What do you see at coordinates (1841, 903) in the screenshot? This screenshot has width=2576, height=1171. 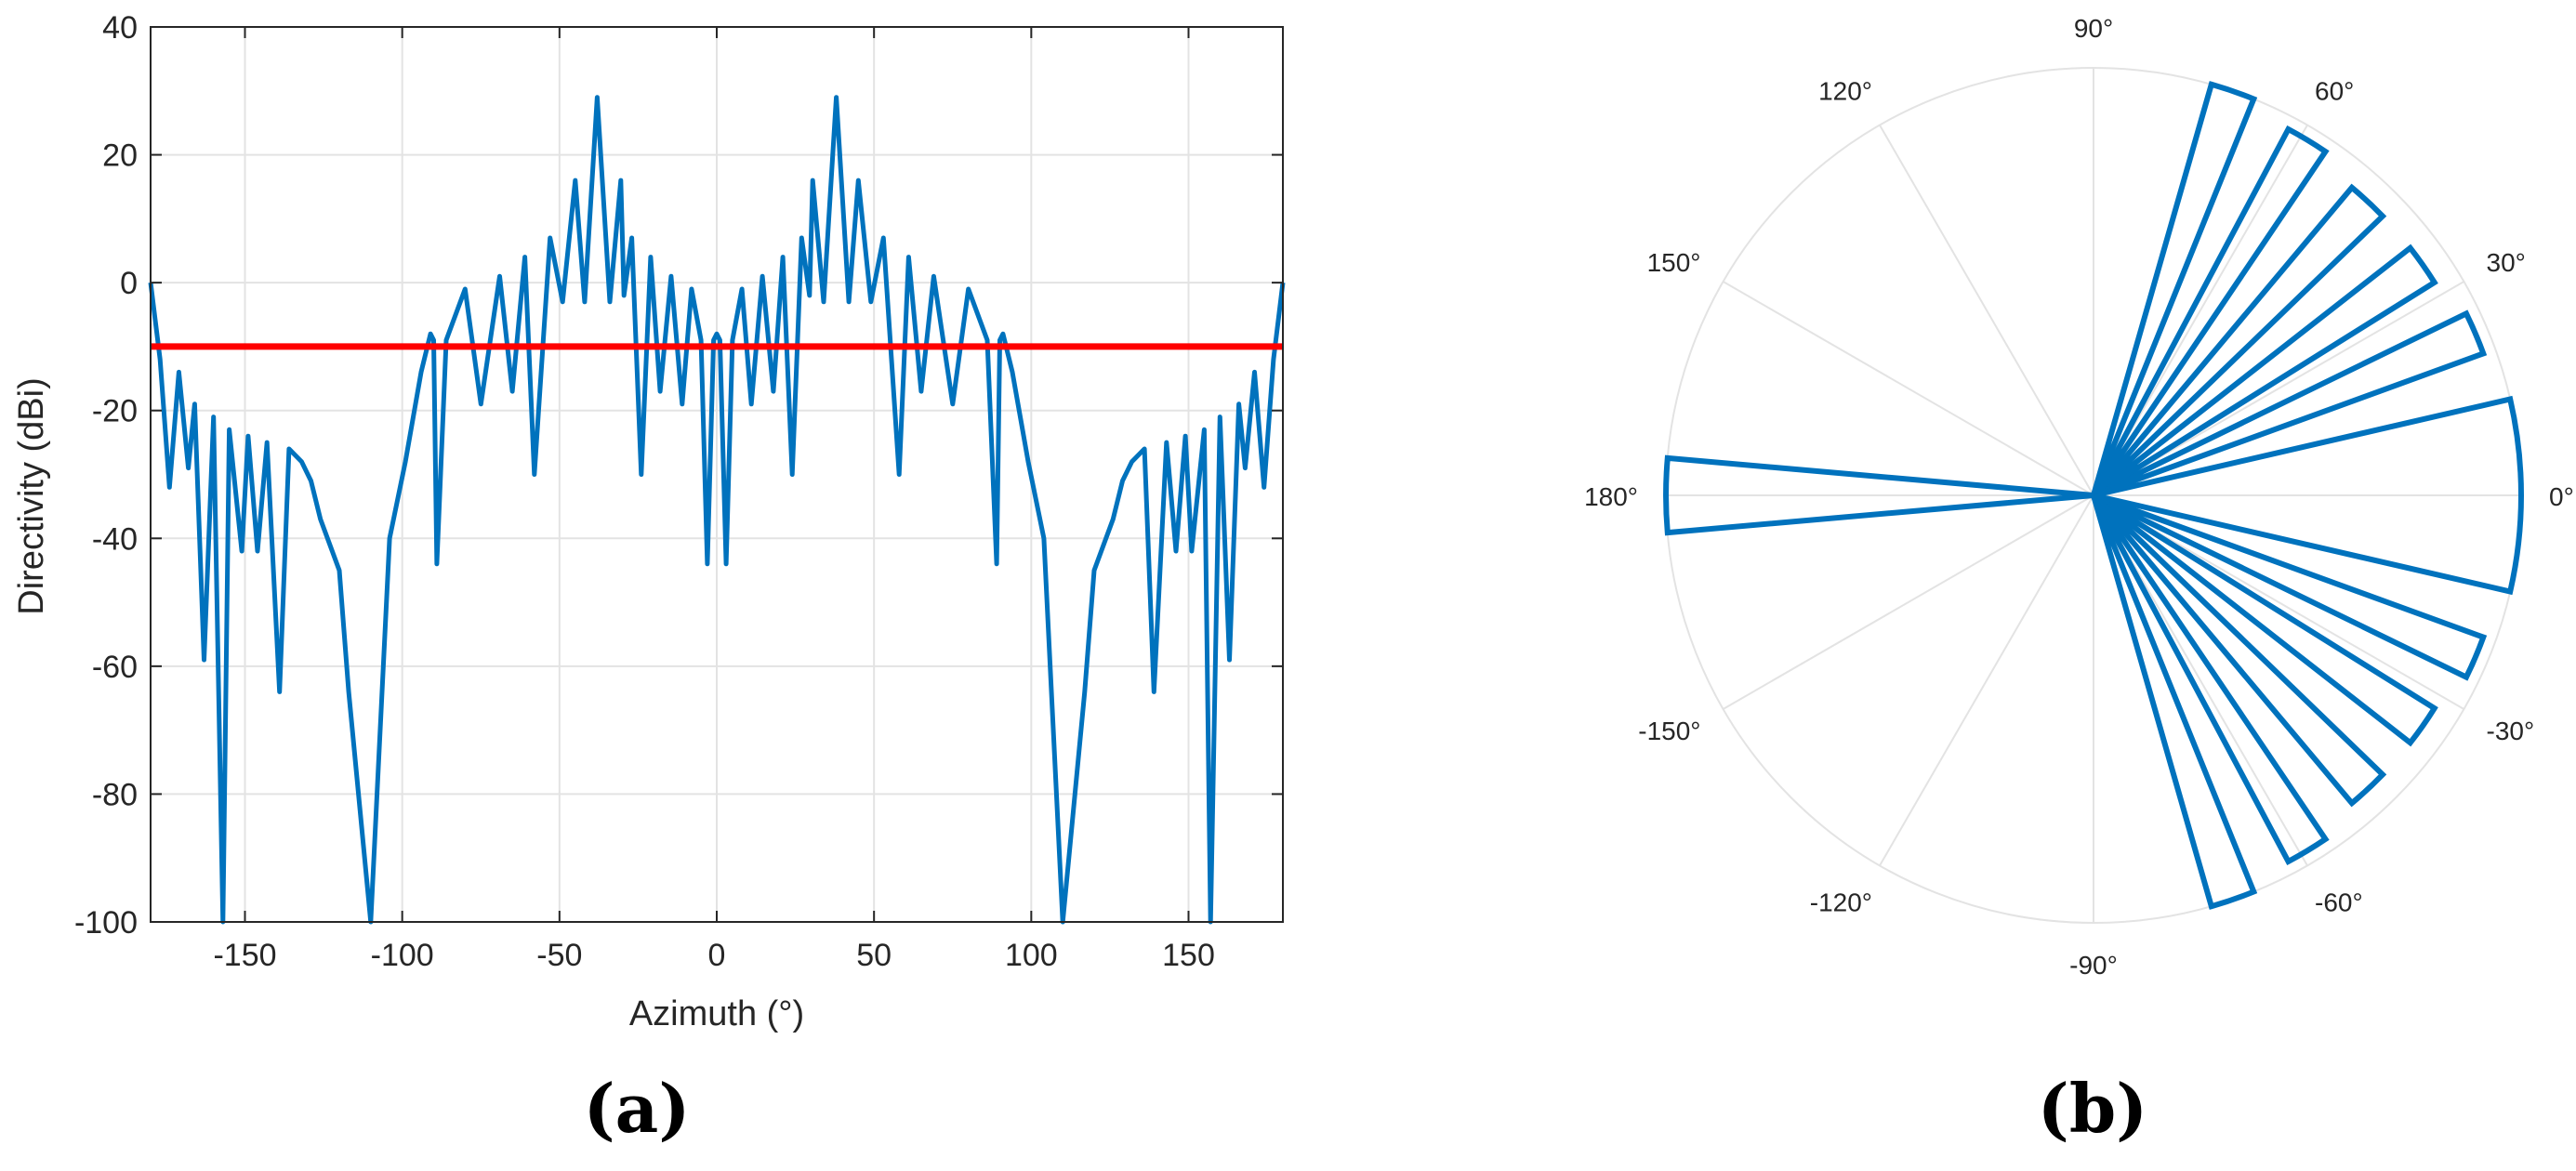 I see `polar-angle-label: -120°` at bounding box center [1841, 903].